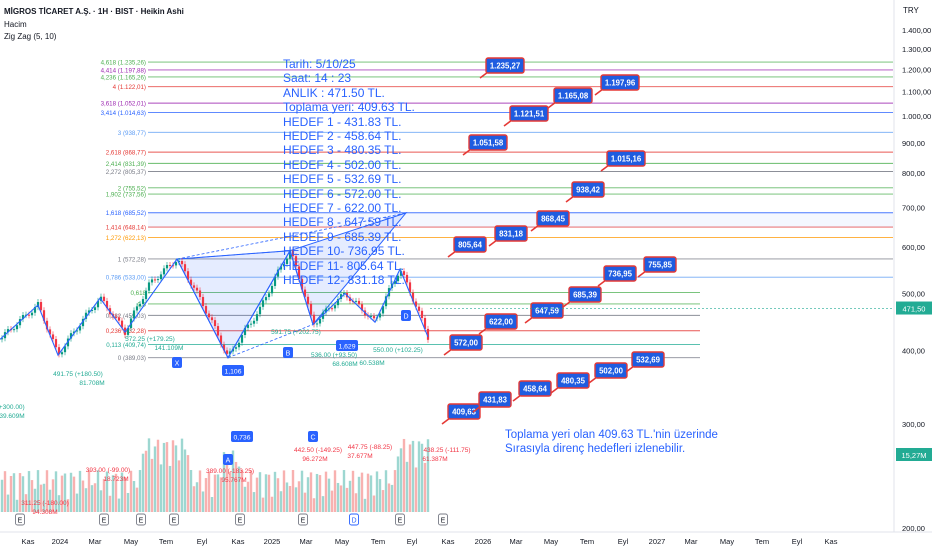  I want to click on target-label: 409,63, so click(464, 412).